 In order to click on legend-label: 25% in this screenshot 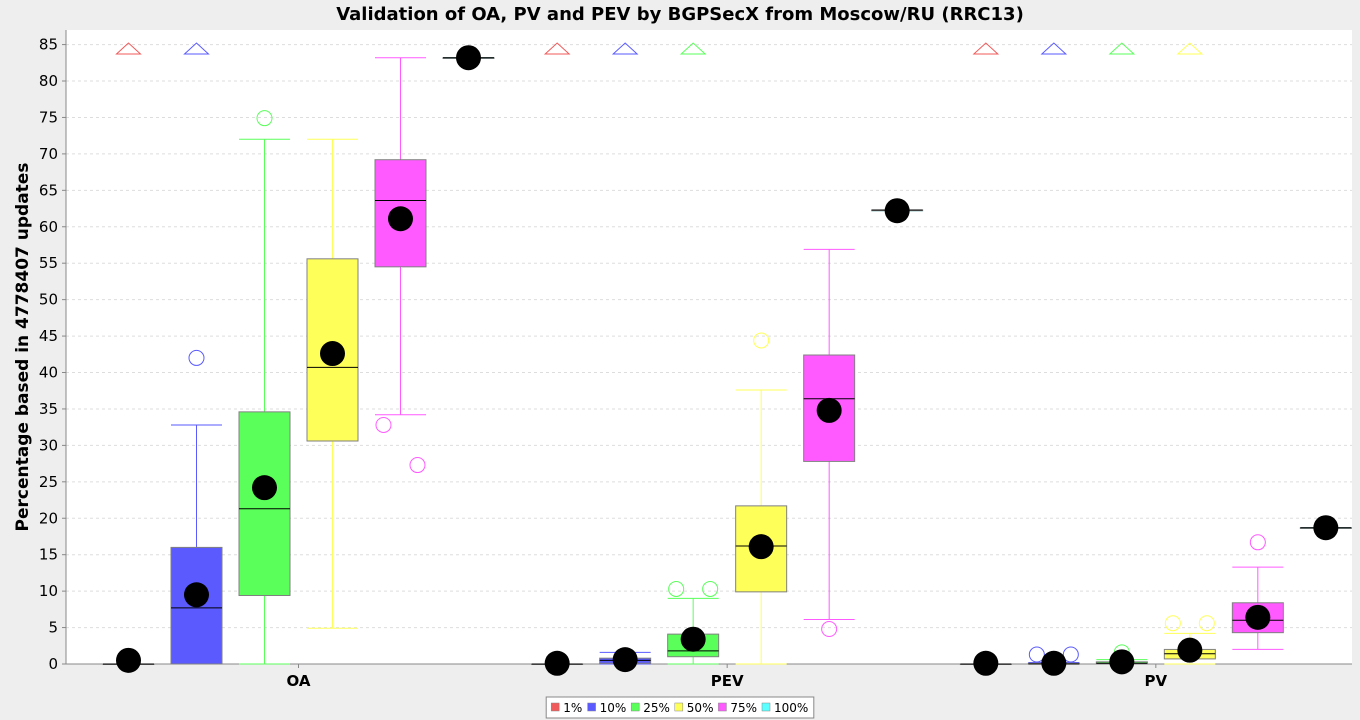, I will do `click(656, 708)`.